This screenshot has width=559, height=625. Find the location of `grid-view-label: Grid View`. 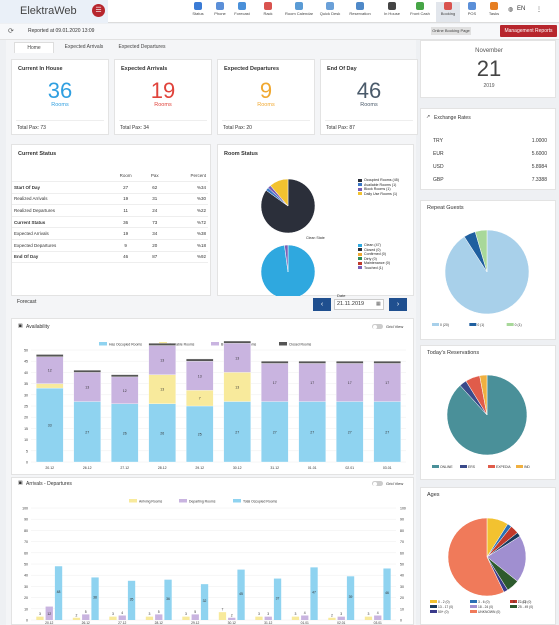

grid-view-label: Grid View is located at coordinates (395, 326).